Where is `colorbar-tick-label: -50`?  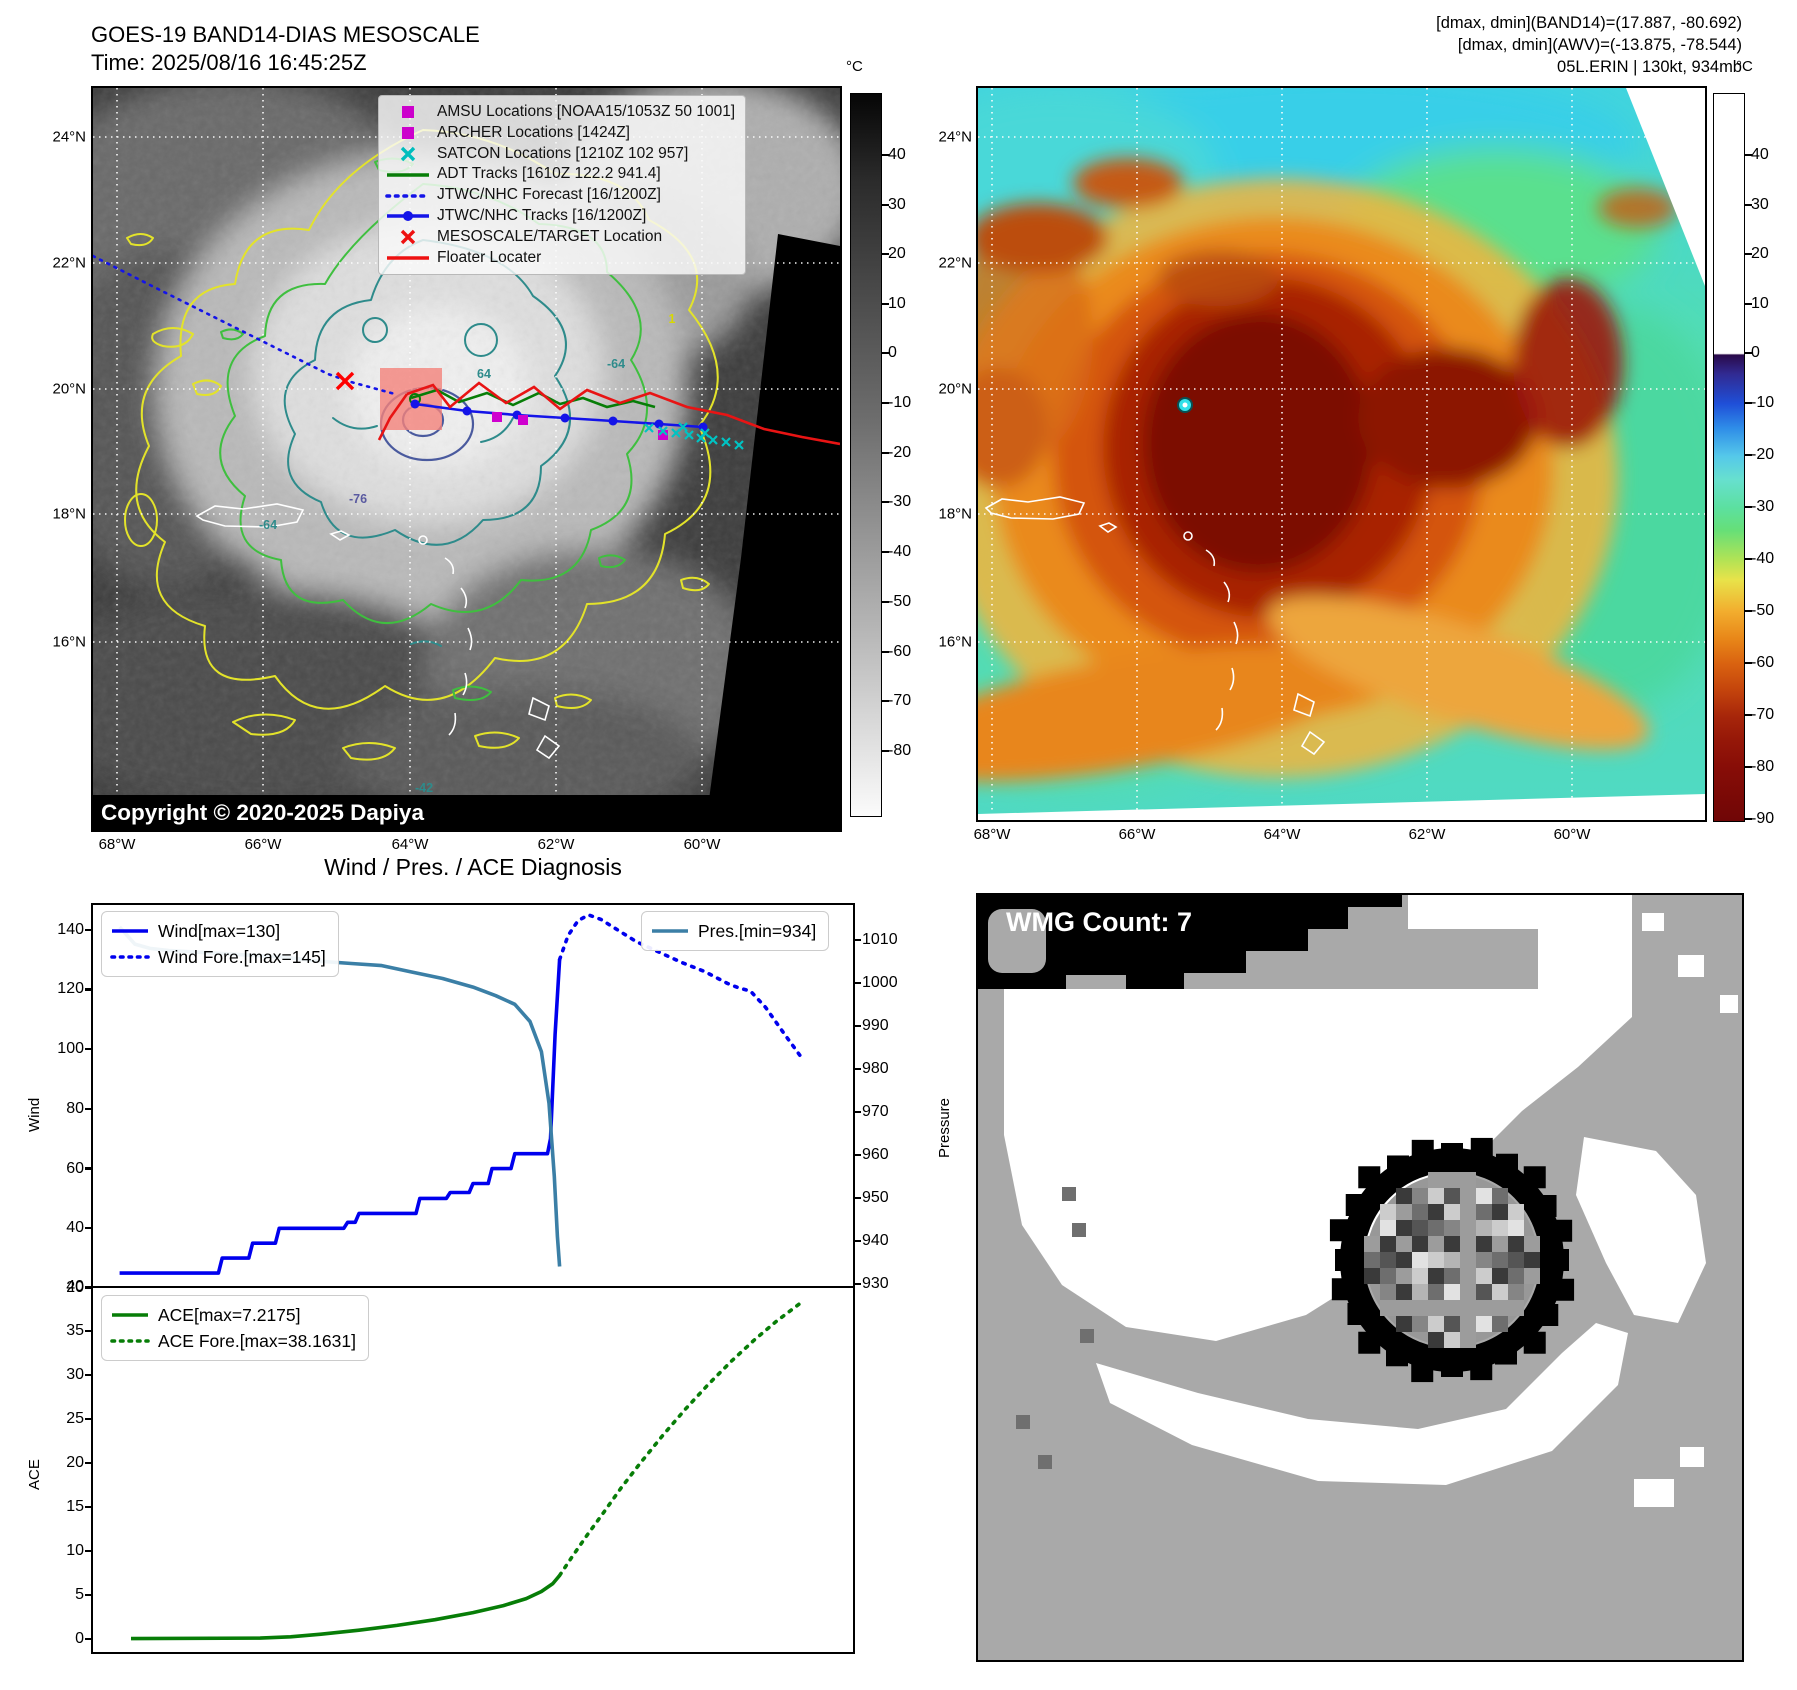 colorbar-tick-label: -50 is located at coordinates (900, 601).